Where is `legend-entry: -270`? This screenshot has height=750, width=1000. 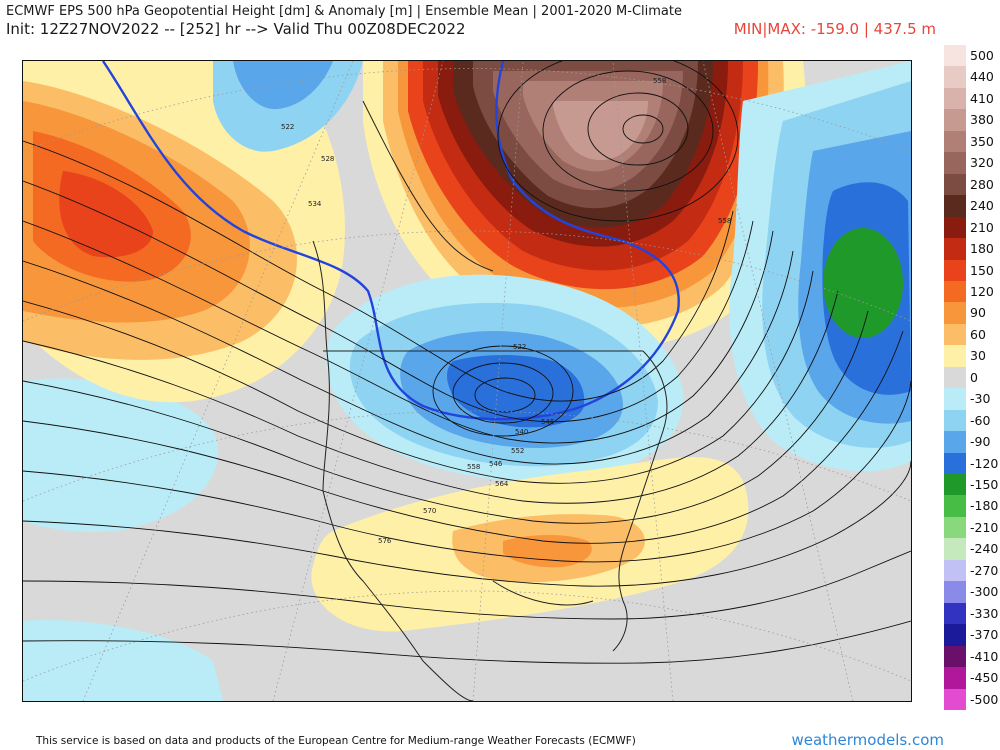 legend-entry: -270 is located at coordinates (972, 570).